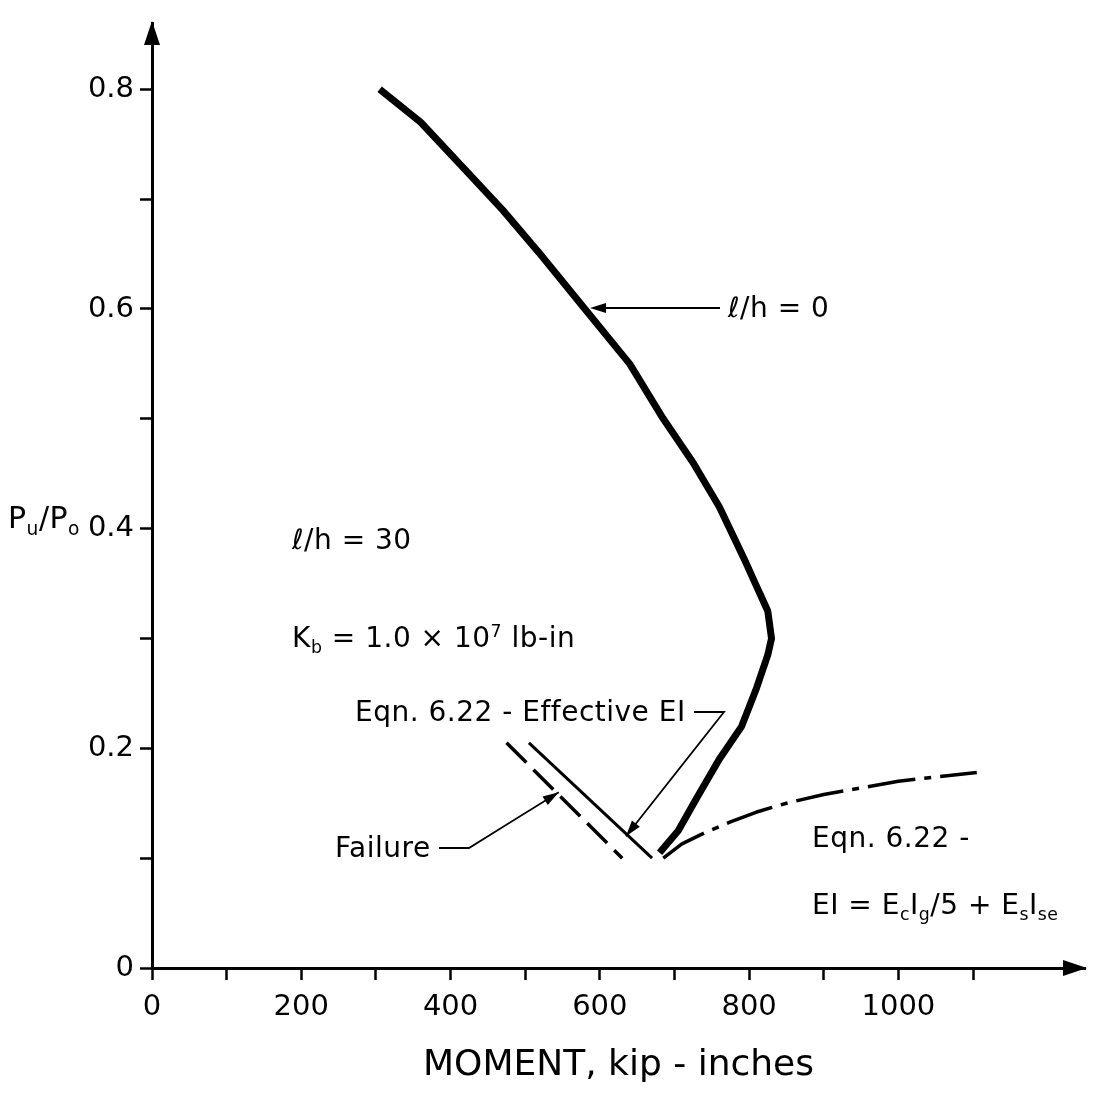  Describe the element at coordinates (891, 838) in the screenshot. I see `annotation: Eqn. 6.22 -` at that location.